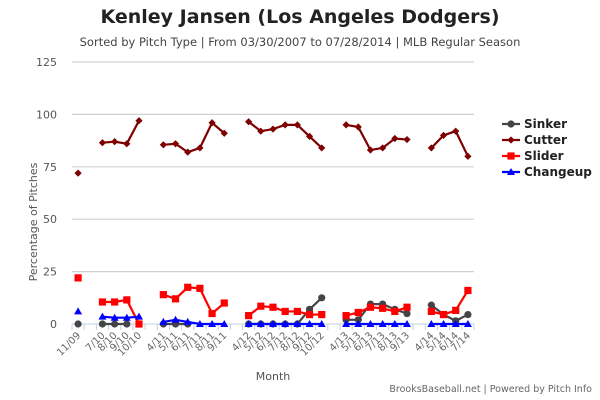  What do you see at coordinates (273, 317) in the screenshot?
I see `series-changeup` at bounding box center [273, 317].